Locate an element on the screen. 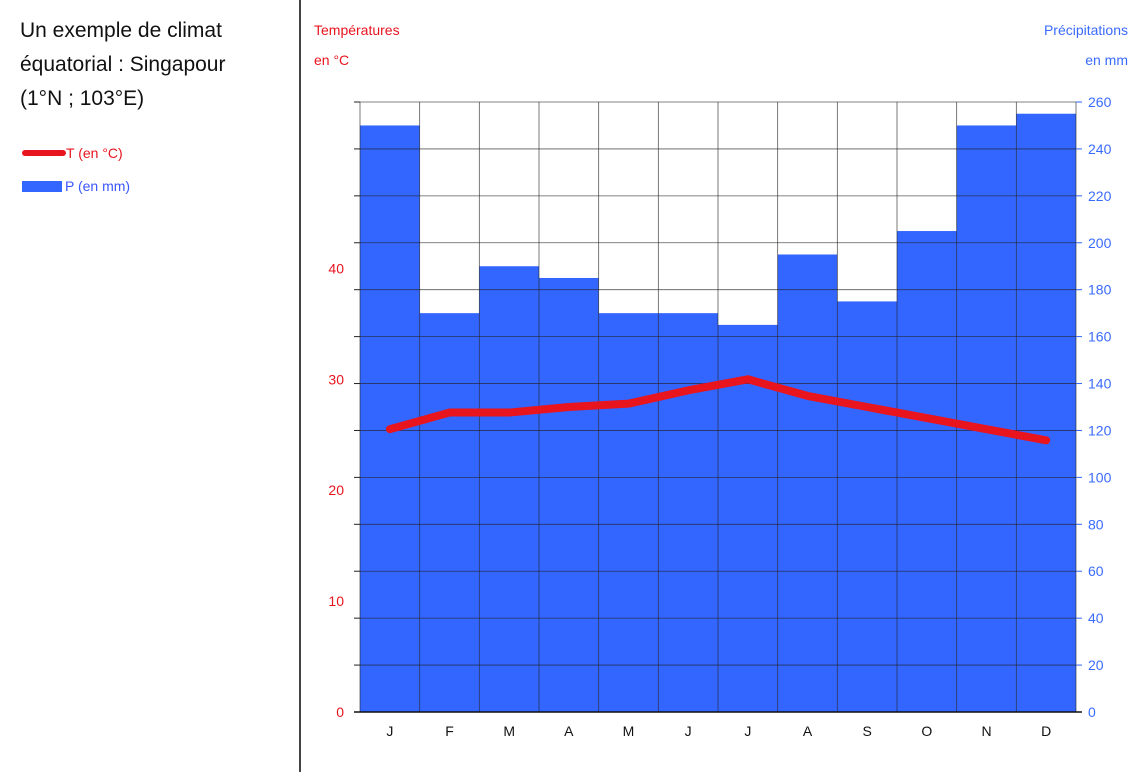 The image size is (1136, 772). precipitation-tick-label: 220 is located at coordinates (1100, 196).